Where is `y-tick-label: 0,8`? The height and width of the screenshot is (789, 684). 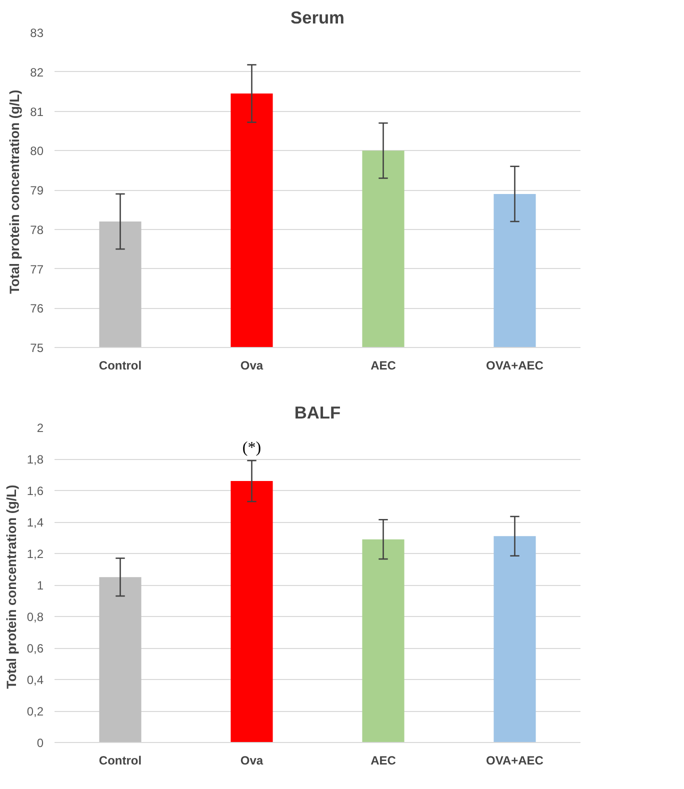 y-tick-label: 0,8 is located at coordinates (35, 617).